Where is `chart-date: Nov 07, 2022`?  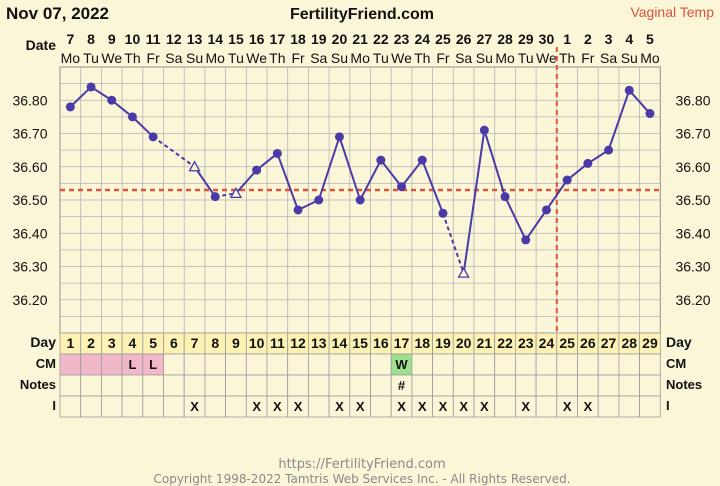
chart-date: Nov 07, 2022 is located at coordinates (57, 13).